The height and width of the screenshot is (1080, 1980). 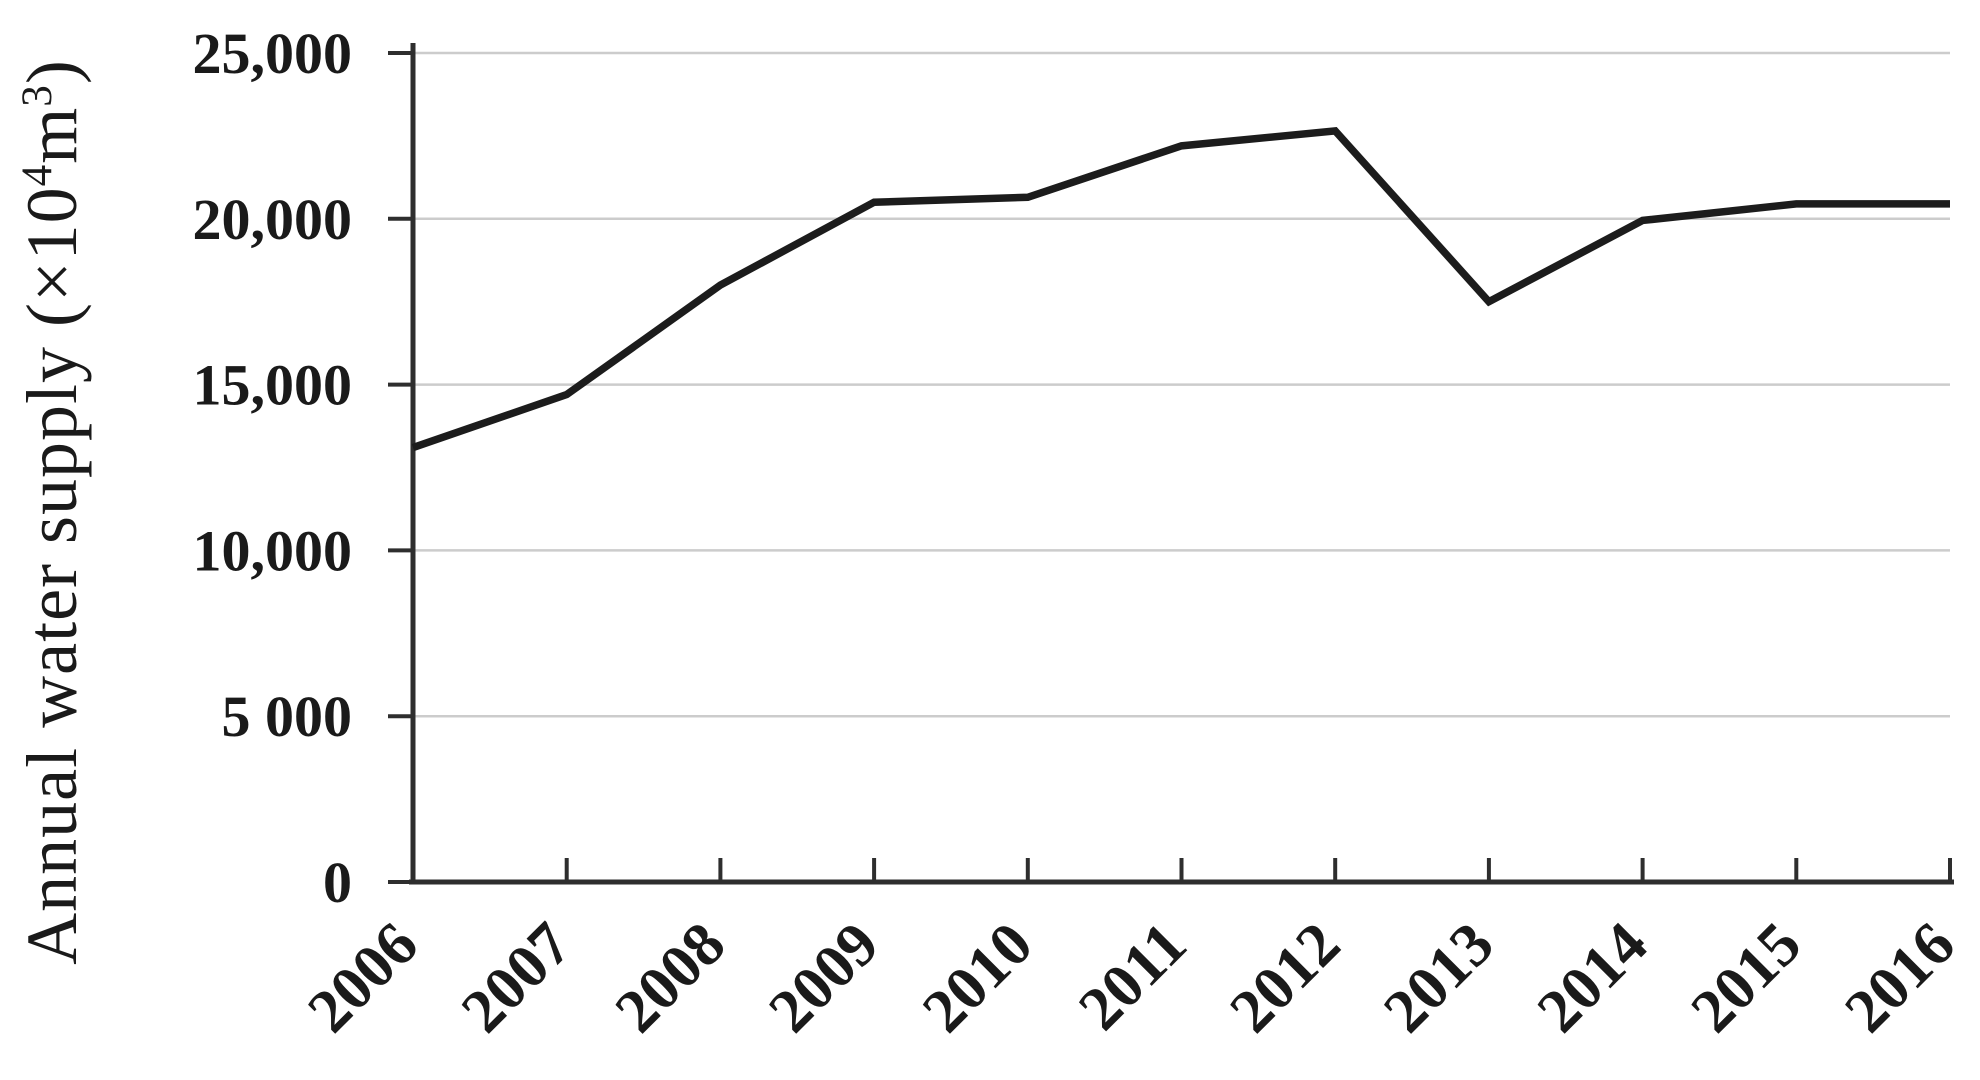 I want to click on y-tick-label-0: 0, so click(x=337, y=882).